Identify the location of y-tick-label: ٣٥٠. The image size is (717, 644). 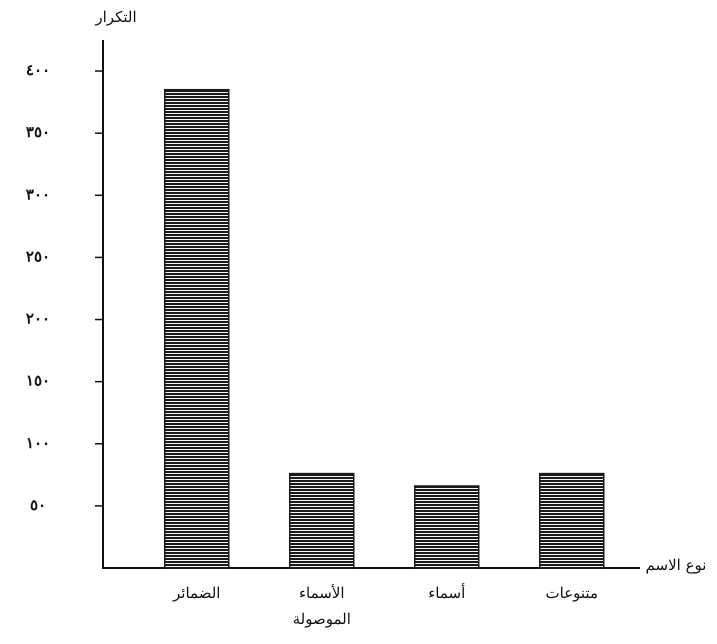
(38, 132).